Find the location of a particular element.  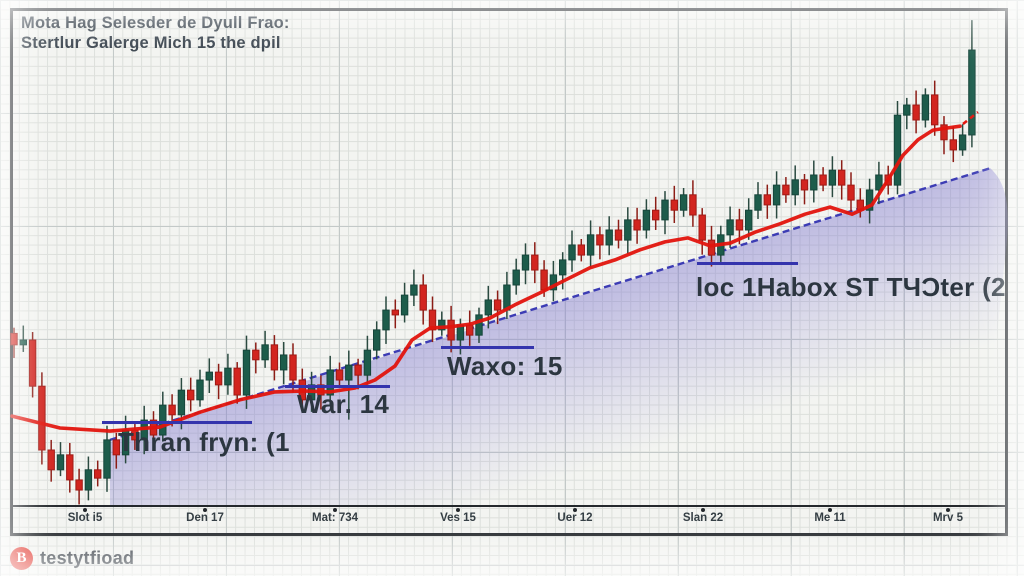

x-axis-label: Den 17 is located at coordinates (205, 518).